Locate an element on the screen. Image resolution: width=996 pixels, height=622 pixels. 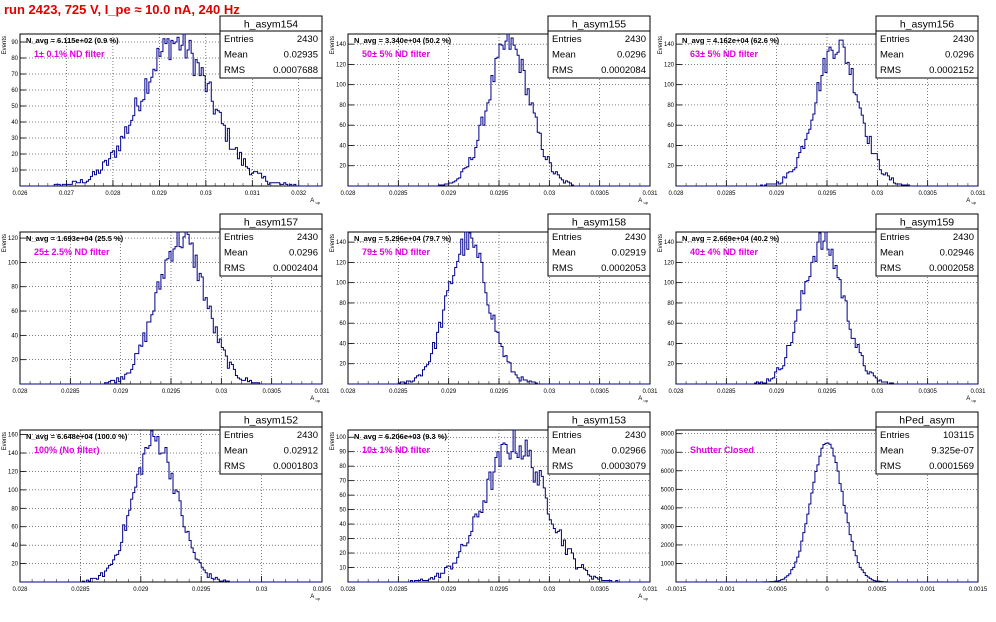
y-tick-label: 10 is located at coordinates (342, 569).